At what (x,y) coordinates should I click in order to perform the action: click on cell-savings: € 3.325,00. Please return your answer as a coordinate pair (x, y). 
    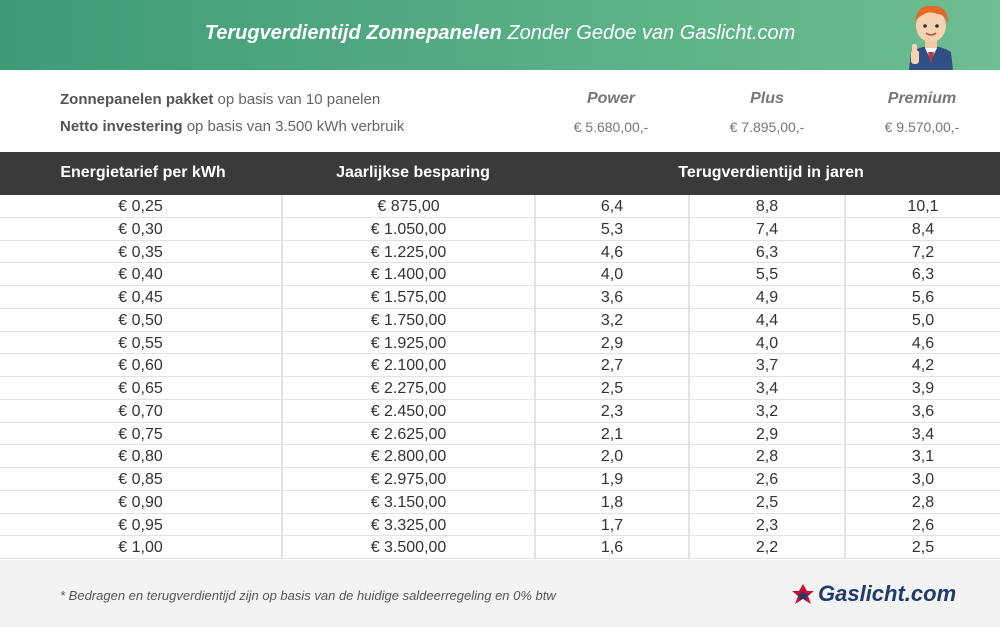
    Looking at the image, I should click on (409, 524).